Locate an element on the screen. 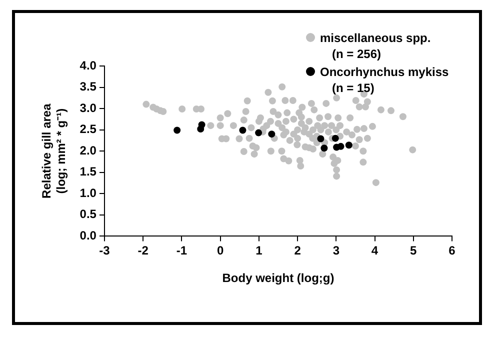 The width and height of the screenshot is (490, 346). x-tick-label: 5 is located at coordinates (414, 251).